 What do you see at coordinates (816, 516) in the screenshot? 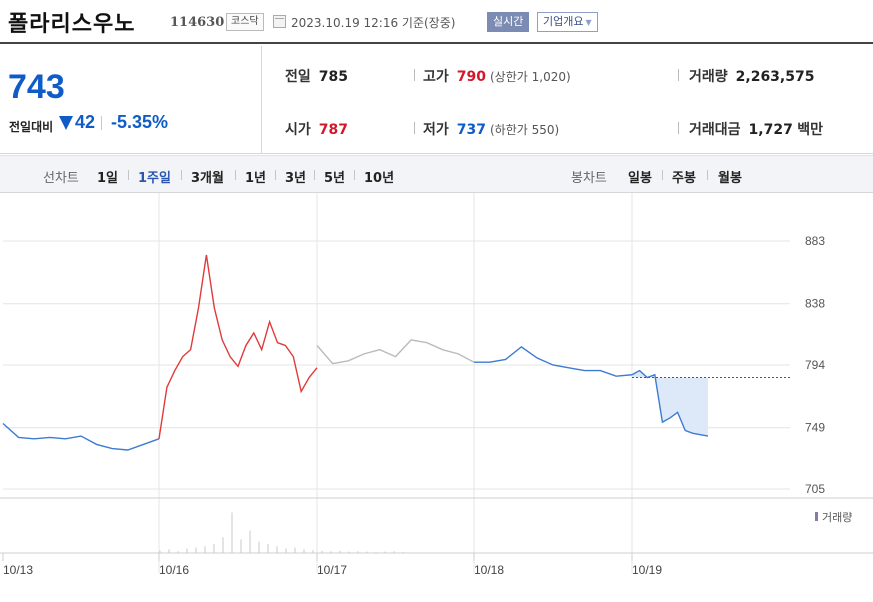
I see `volume-legend-swatch` at bounding box center [816, 516].